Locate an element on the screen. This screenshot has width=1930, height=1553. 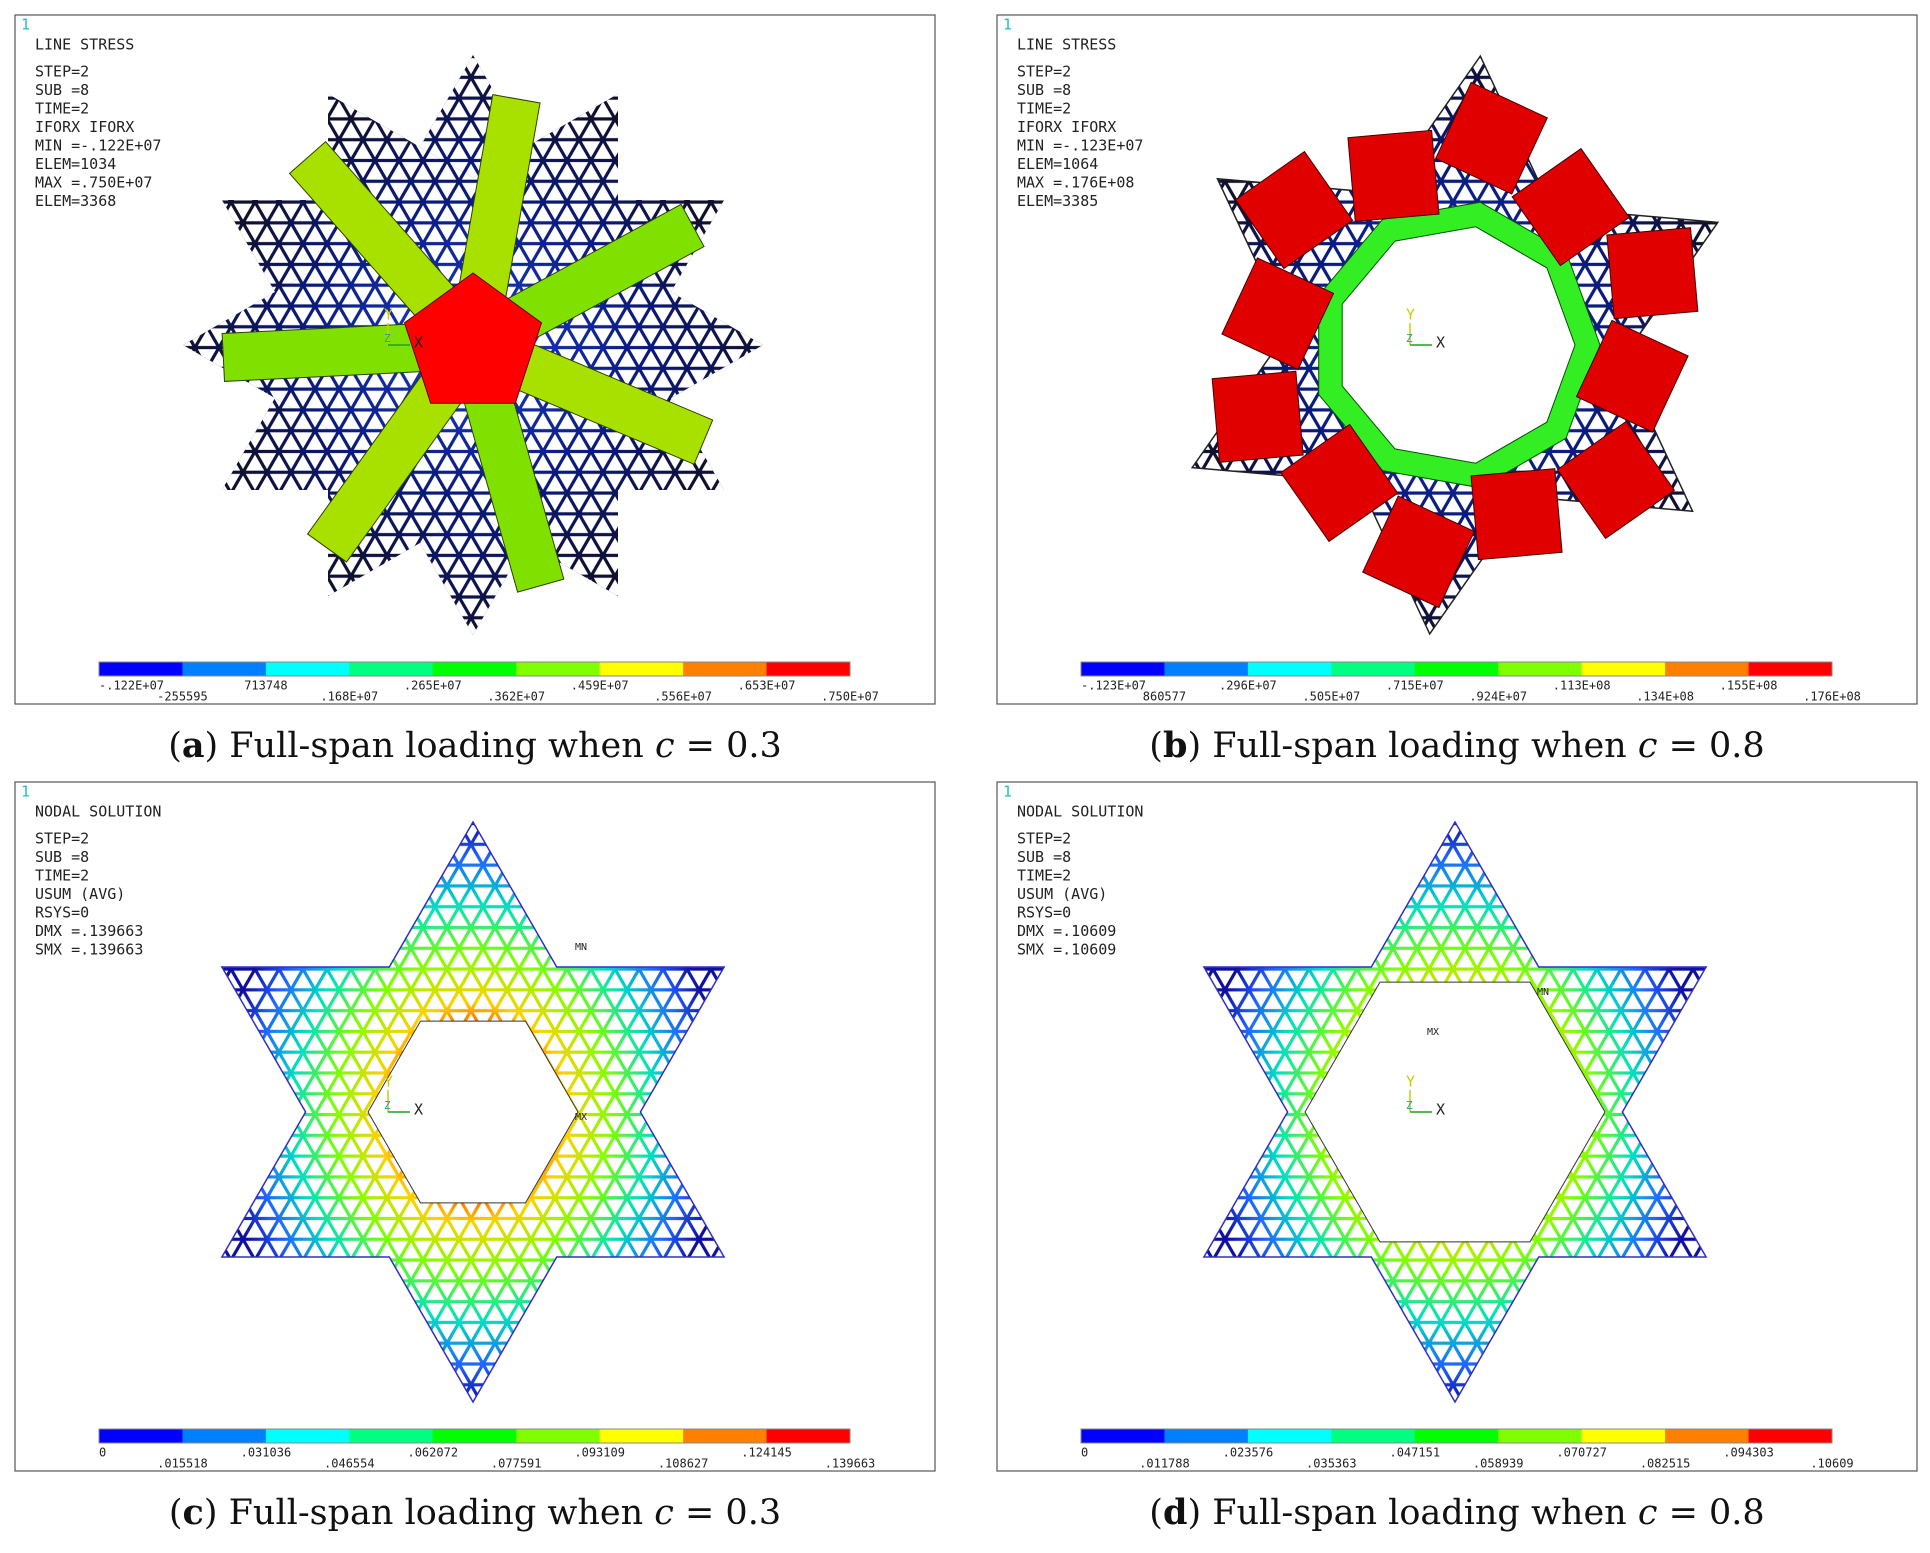
caption-part: a is located at coordinates (193, 745).